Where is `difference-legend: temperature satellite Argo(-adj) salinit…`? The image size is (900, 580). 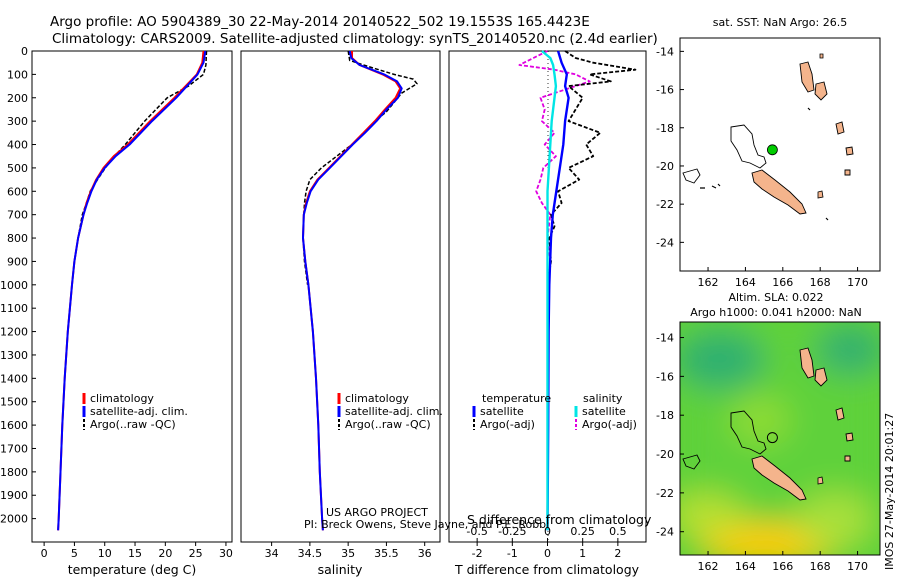
difference-legend: temperature satellite Argo(-adj) salinit… is located at coordinates (554, 411).